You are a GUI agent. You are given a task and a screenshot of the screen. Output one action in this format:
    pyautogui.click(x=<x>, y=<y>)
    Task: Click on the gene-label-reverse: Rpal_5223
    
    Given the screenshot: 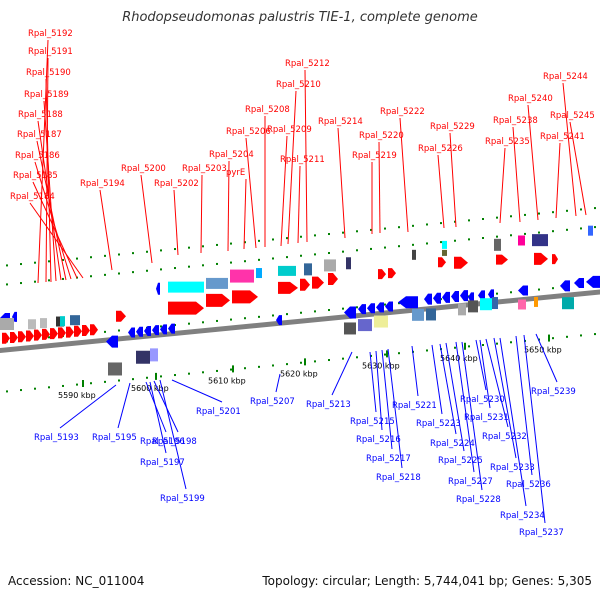 What is the action you would take?
    pyautogui.click(x=438, y=424)
    